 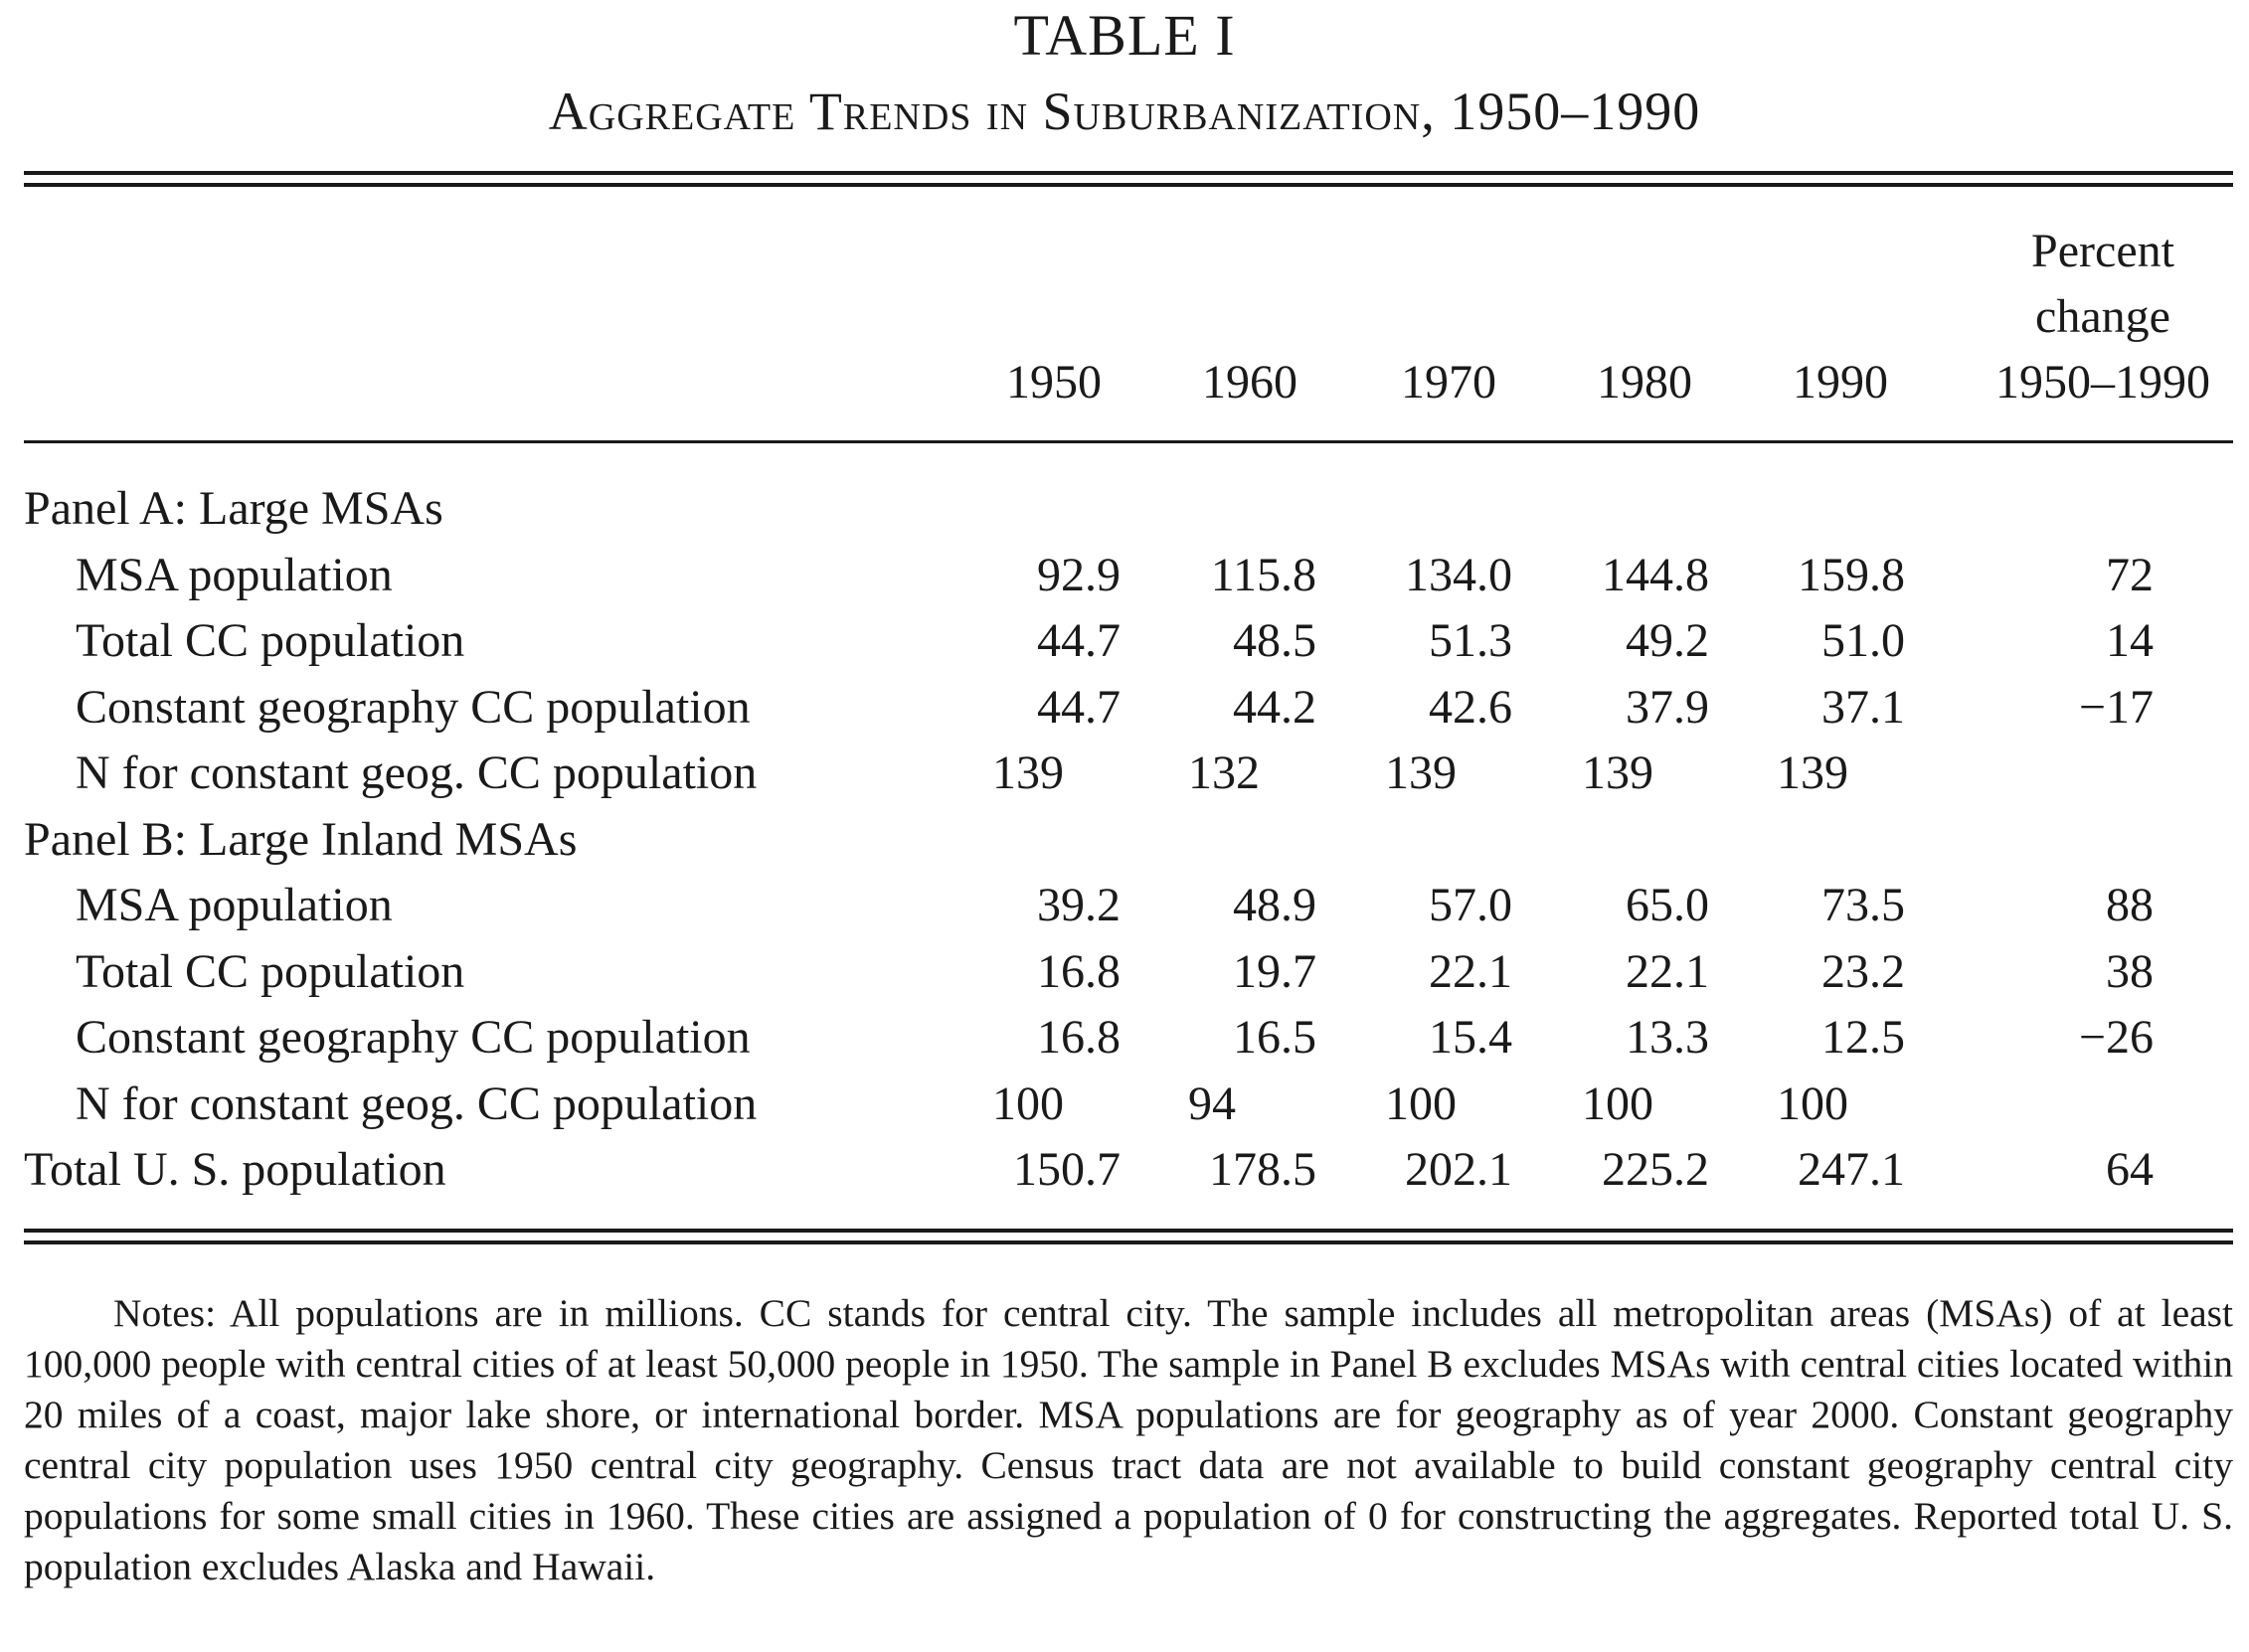 What do you see at coordinates (1458, 1169) in the screenshot?
I see `value-cell: 202.1` at bounding box center [1458, 1169].